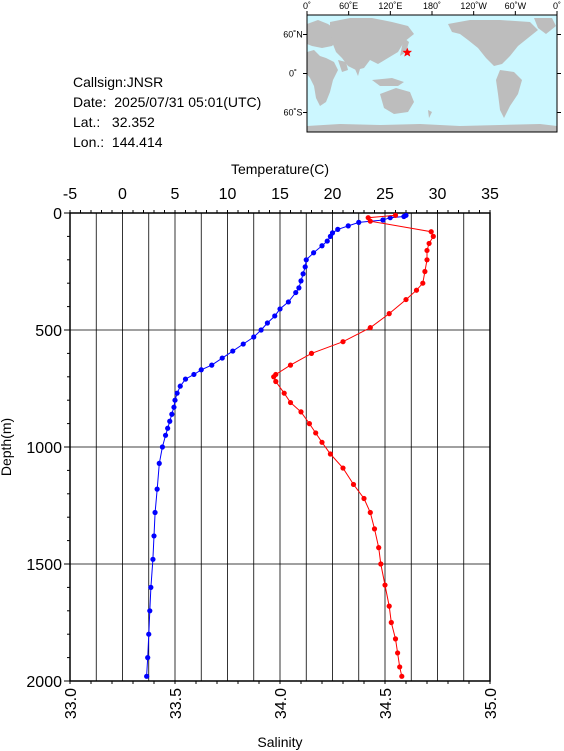 The image size is (564, 751). What do you see at coordinates (390, 6) in the screenshot?
I see `map-lon-label: 120˚E` at bounding box center [390, 6].